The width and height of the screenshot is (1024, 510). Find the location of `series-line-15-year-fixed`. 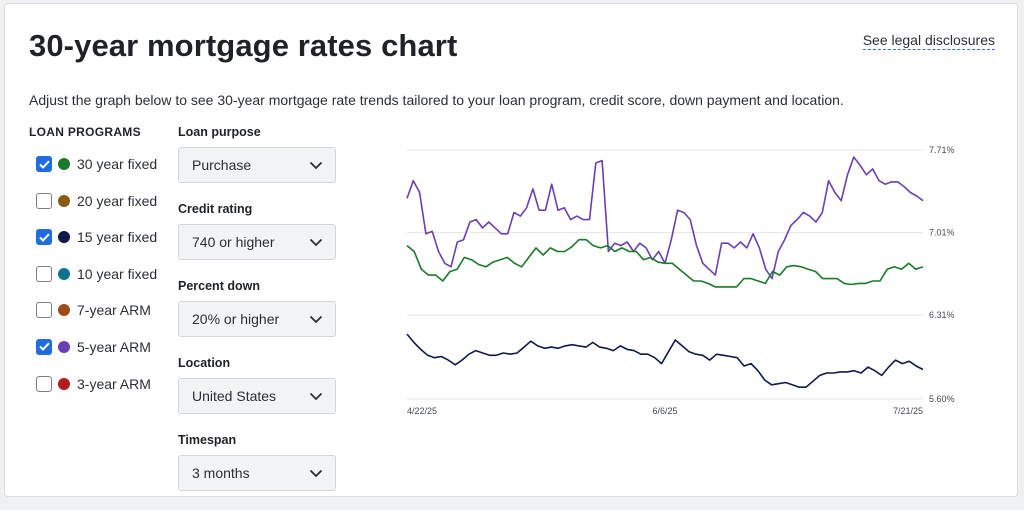

series-line-15-year-fixed is located at coordinates (665, 360).